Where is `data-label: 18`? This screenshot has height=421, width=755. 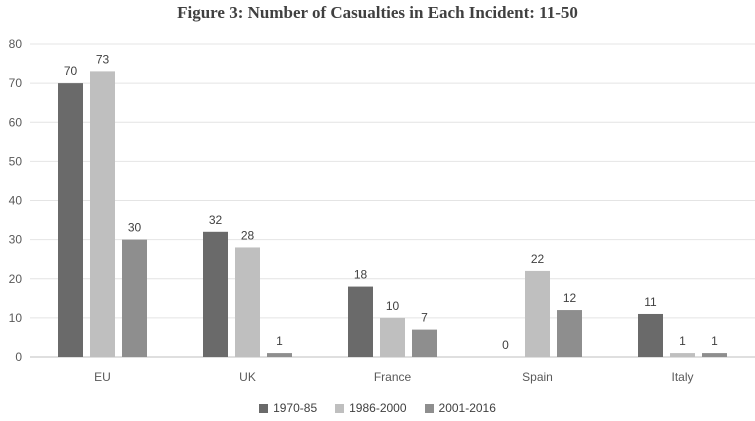
data-label: 18 is located at coordinates (361, 275).